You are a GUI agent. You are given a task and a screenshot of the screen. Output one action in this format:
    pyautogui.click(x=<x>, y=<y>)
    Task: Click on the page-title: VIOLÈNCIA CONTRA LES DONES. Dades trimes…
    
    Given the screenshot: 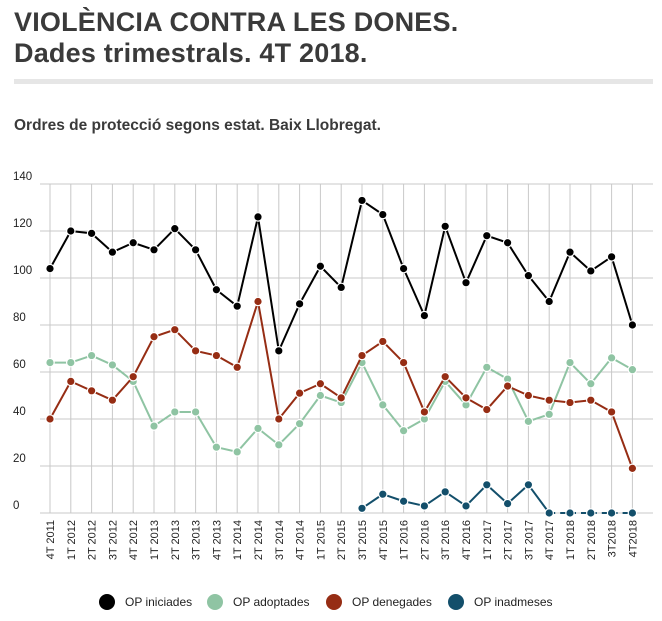 What is the action you would take?
    pyautogui.click(x=236, y=38)
    